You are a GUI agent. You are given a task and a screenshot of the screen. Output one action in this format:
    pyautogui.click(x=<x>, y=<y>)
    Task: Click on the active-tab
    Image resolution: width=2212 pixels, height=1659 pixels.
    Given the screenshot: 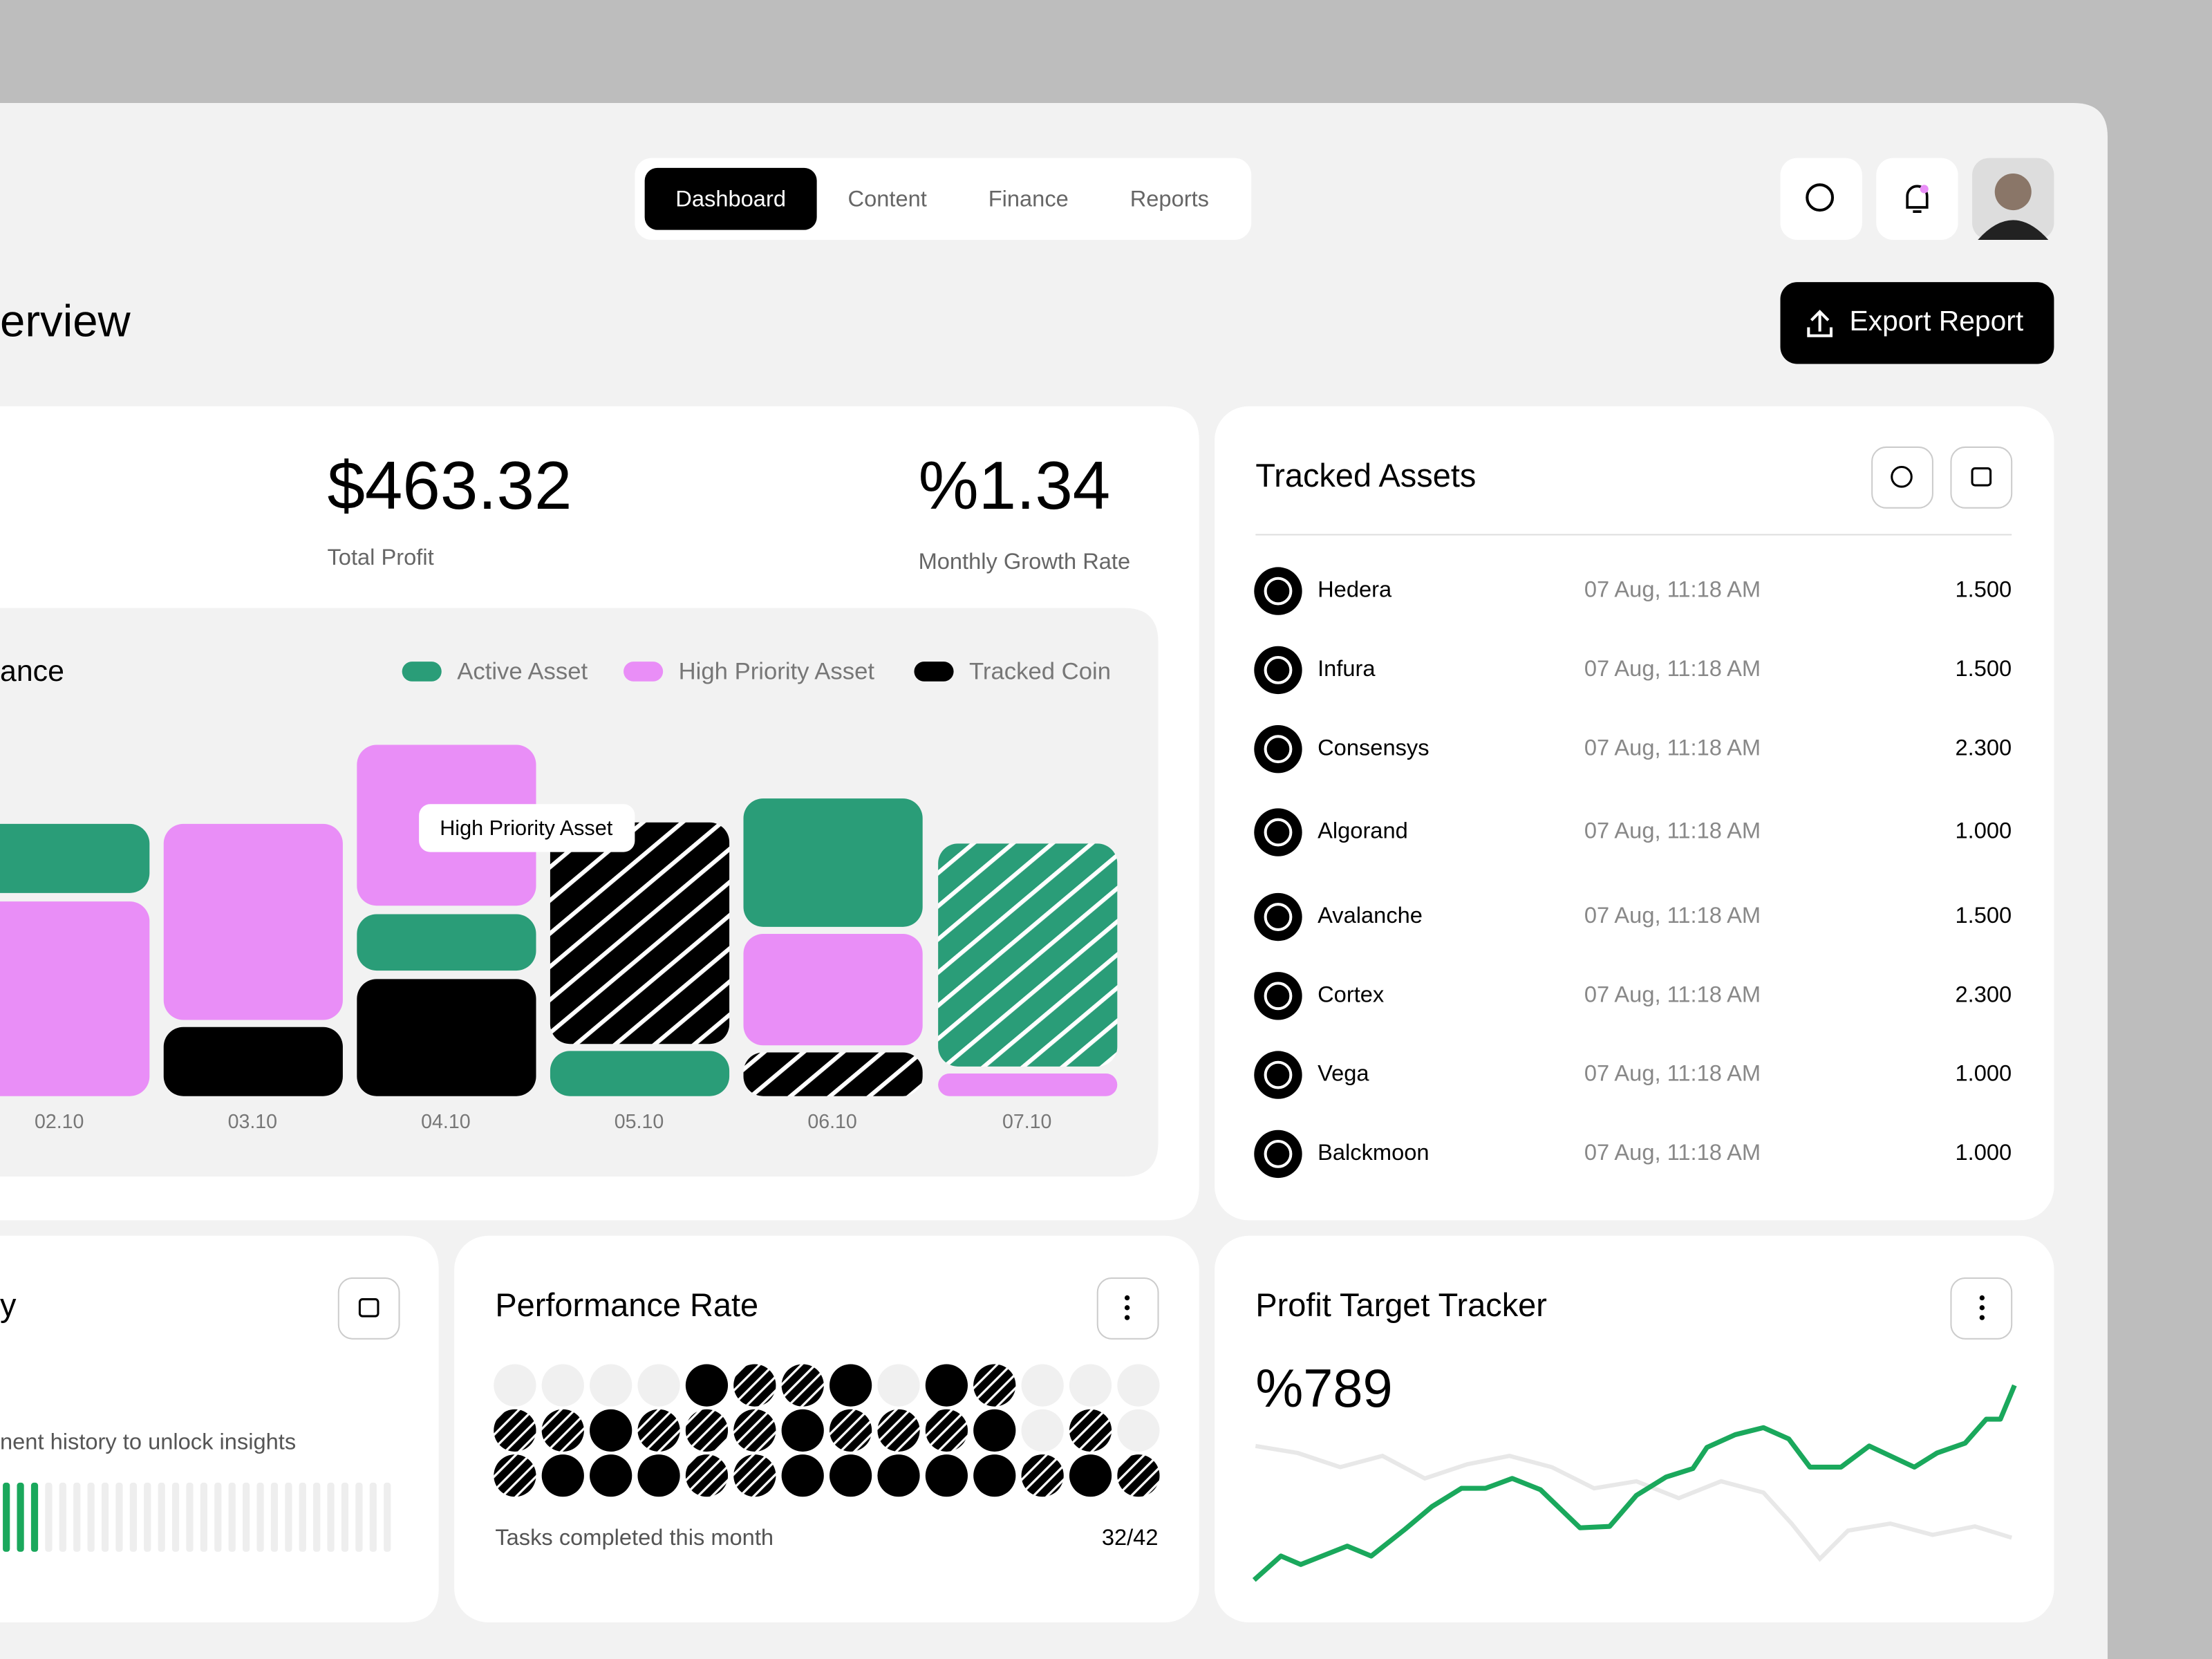 What is the action you would take?
    pyautogui.click(x=730, y=198)
    